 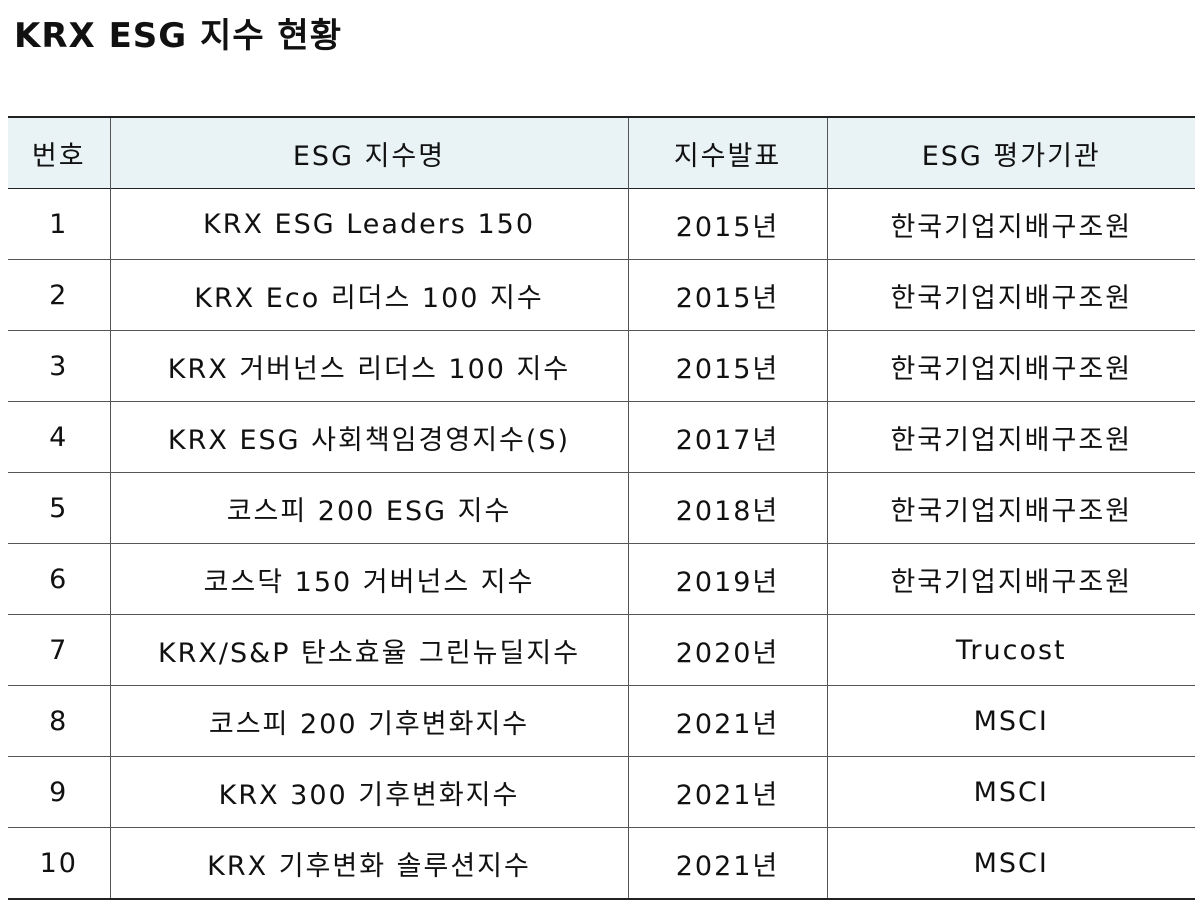 What do you see at coordinates (727, 153) in the screenshot?
I see `column-header: 지수발표` at bounding box center [727, 153].